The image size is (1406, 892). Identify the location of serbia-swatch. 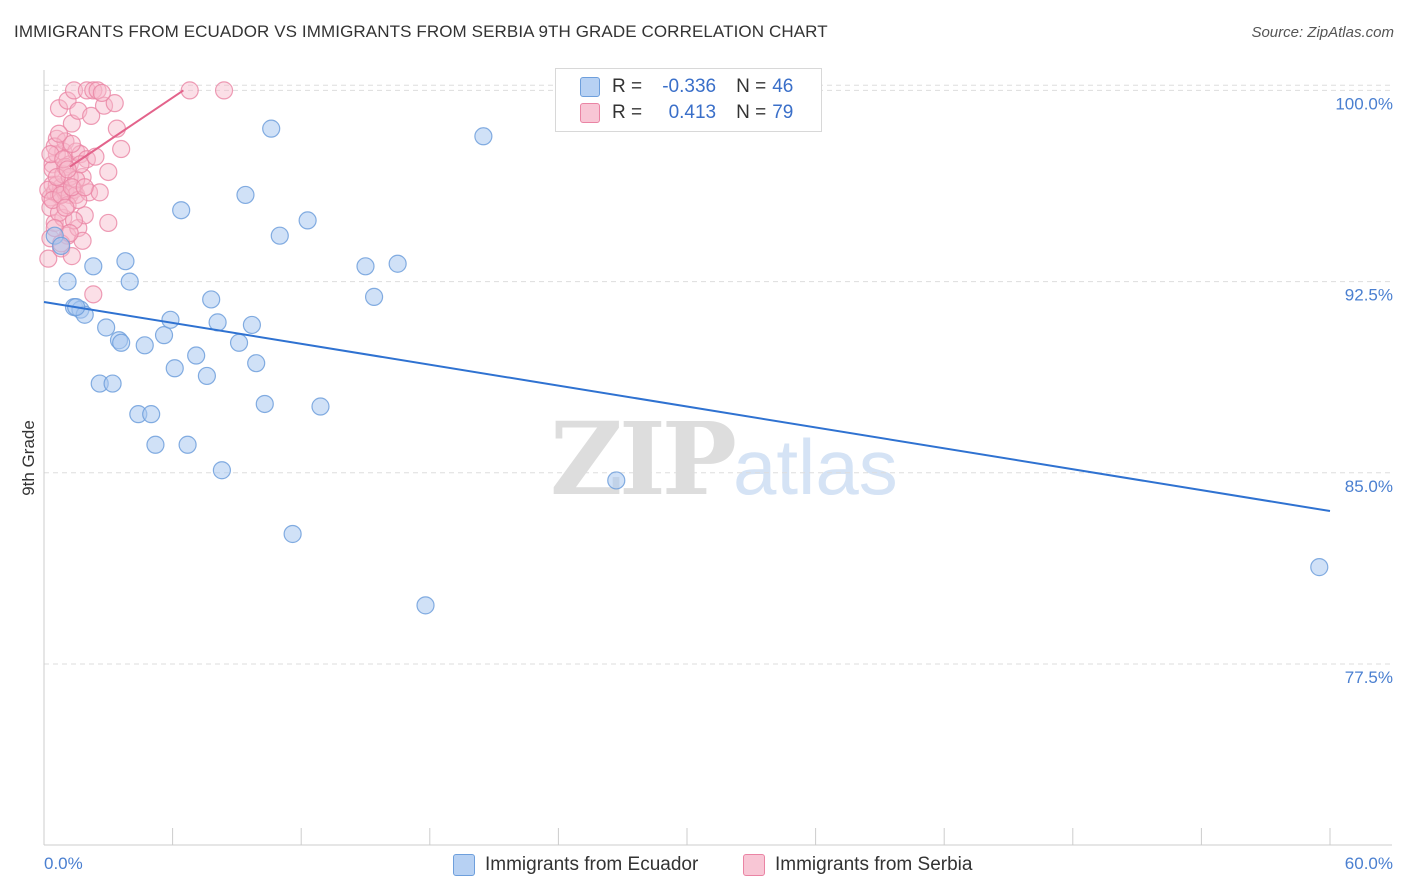
(590, 113).